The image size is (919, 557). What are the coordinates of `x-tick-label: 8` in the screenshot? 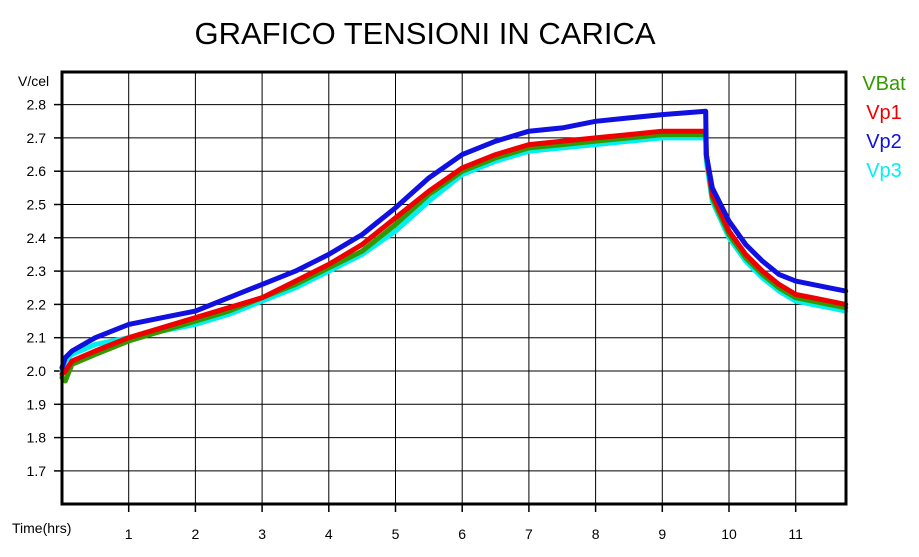 It's located at (596, 534).